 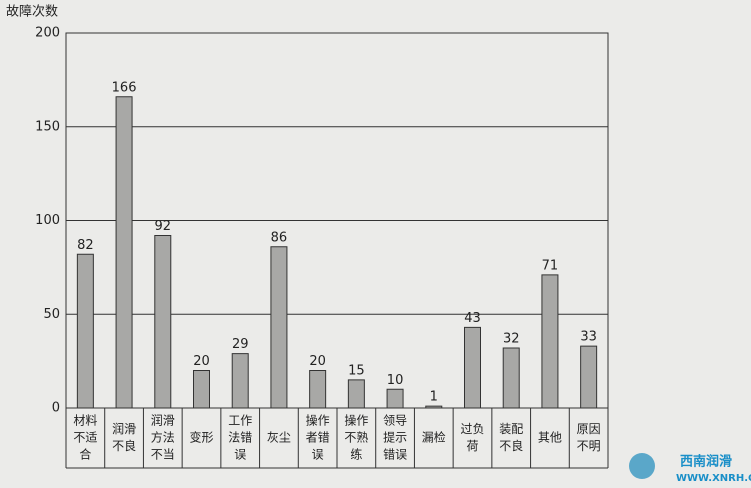 I want to click on value-label: 10, so click(x=395, y=380).